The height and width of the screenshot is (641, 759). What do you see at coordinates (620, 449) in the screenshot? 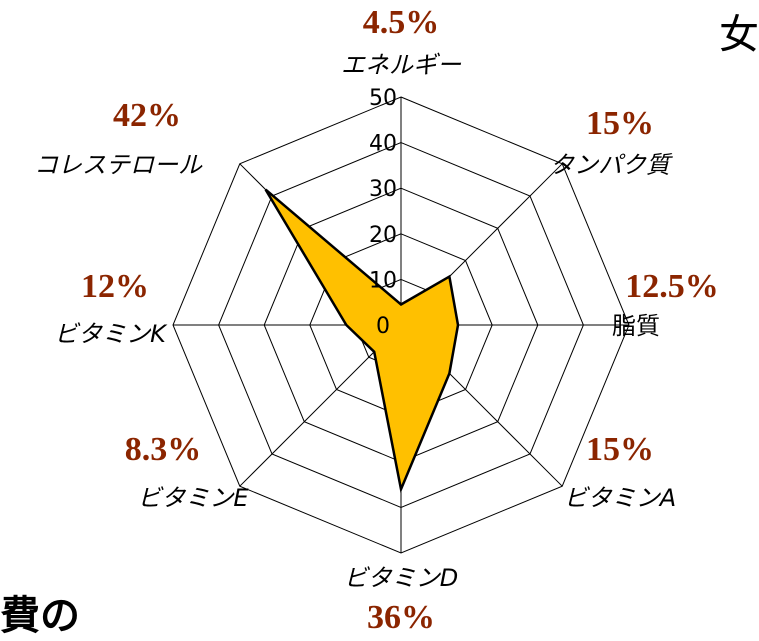
I see `value-label-3: 15%` at bounding box center [620, 449].